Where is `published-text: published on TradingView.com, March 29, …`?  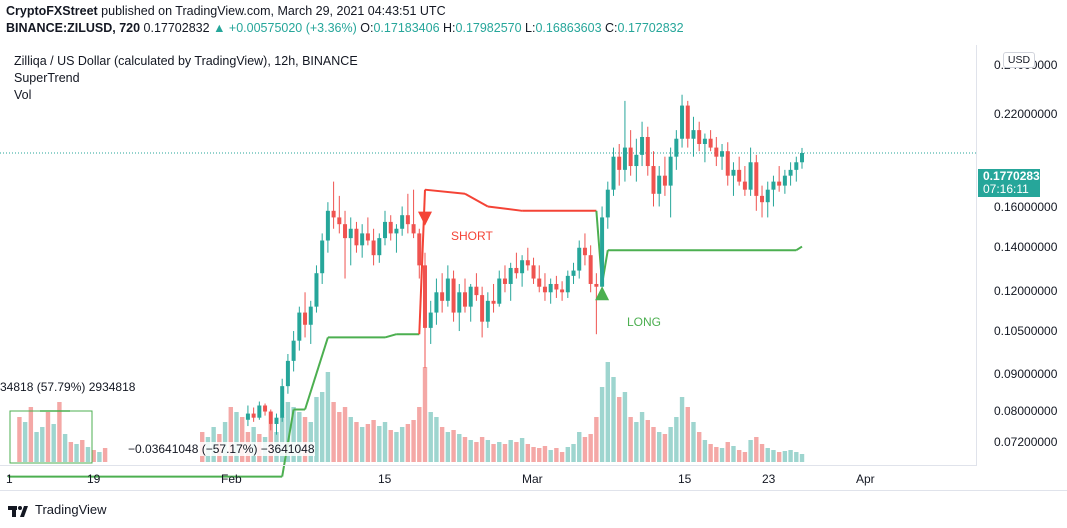
published-text: published on TradingView.com, March 29, … is located at coordinates (273, 11).